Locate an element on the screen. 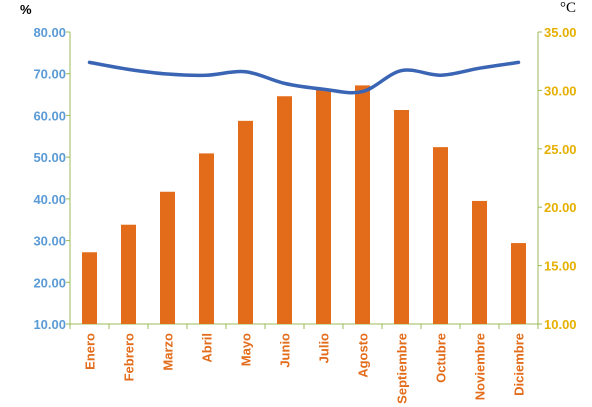  x-axis-label-enero: Enero is located at coordinates (90, 351).